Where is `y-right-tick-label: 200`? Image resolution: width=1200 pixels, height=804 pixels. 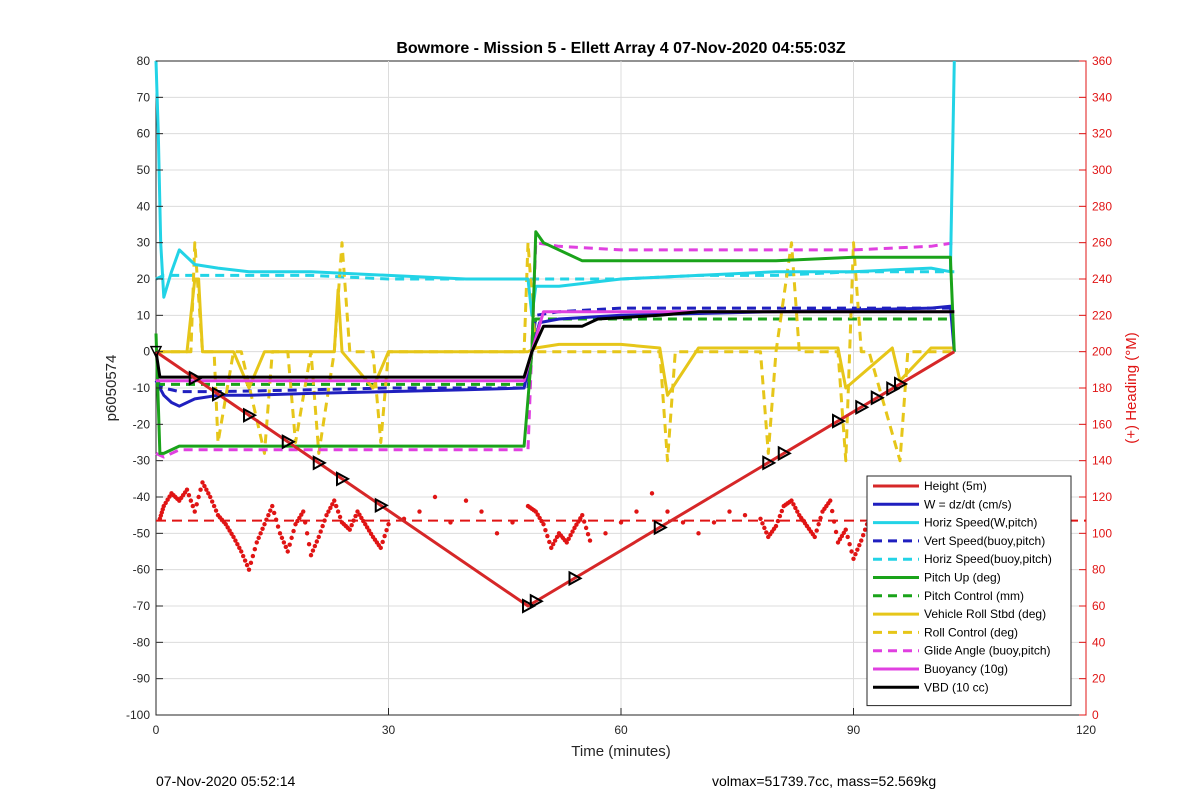
y-right-tick-label: 200 is located at coordinates (1102, 352).